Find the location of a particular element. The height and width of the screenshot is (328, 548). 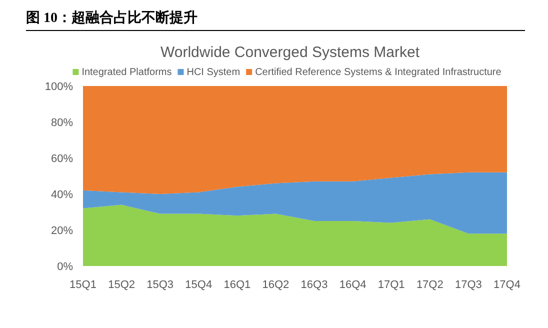

x-tick-label: 16Q4 is located at coordinates (352, 285).